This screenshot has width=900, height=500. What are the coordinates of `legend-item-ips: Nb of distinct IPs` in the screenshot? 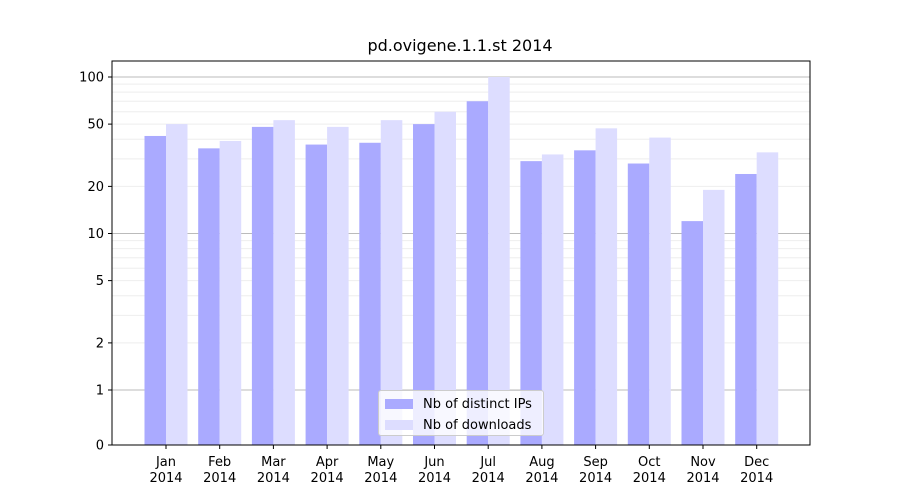 It's located at (458, 404).